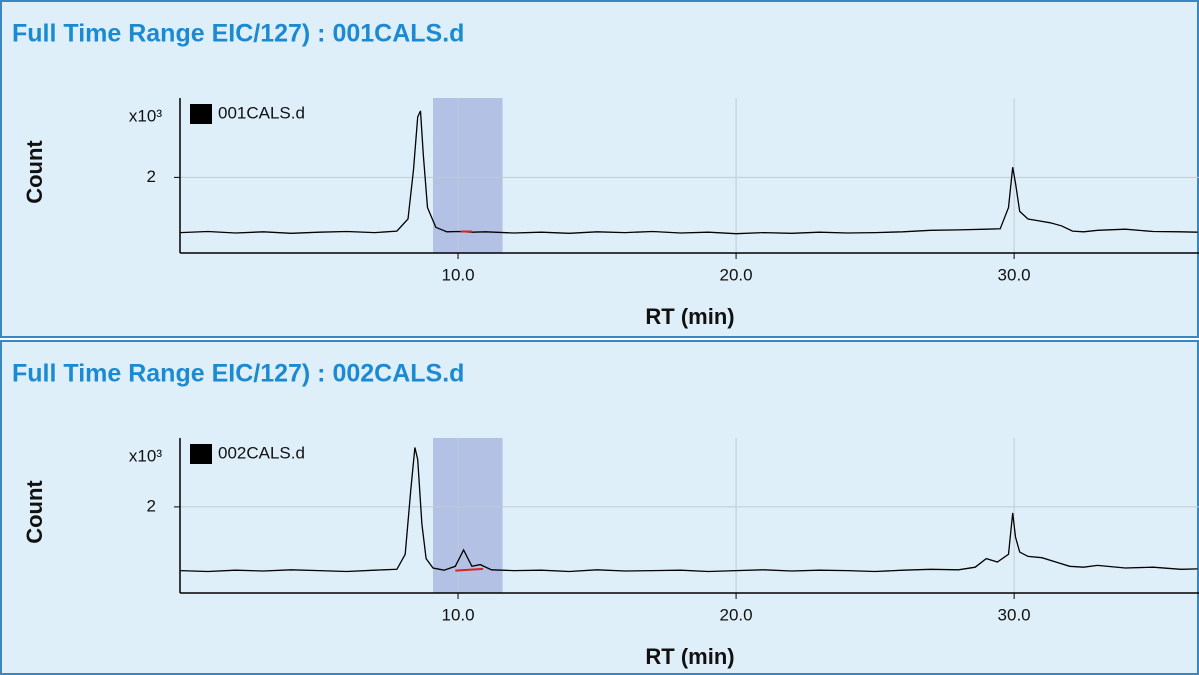  What do you see at coordinates (238, 374) in the screenshot?
I see `chart-title: Full Time Range EIC/127) : 002CALS.d` at bounding box center [238, 374].